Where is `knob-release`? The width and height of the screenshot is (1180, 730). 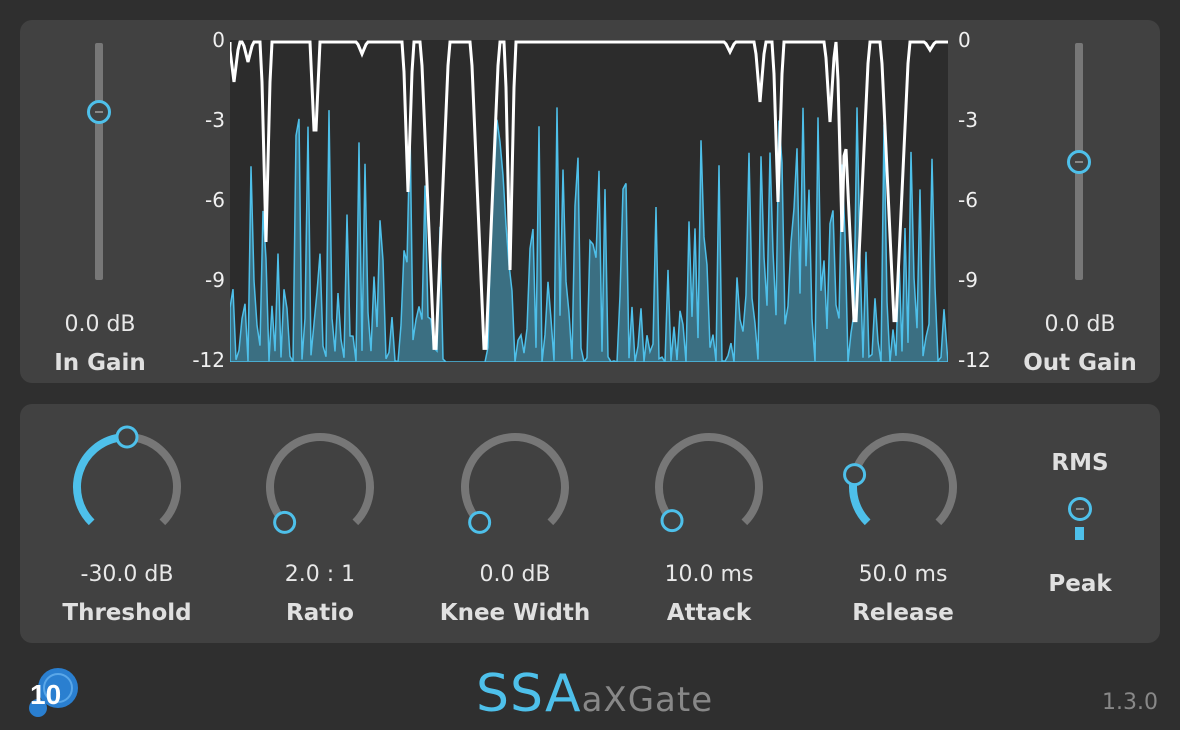
knob-release is located at coordinates (903, 487).